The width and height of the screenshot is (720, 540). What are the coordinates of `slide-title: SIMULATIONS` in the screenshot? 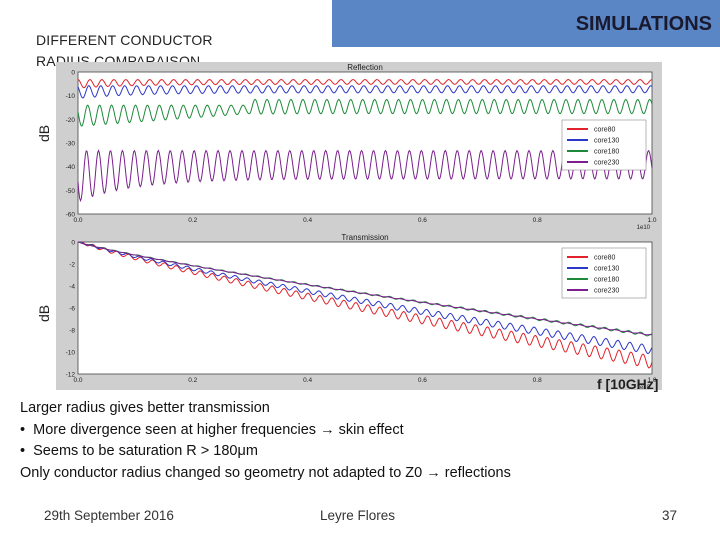 It's located at (643, 24).